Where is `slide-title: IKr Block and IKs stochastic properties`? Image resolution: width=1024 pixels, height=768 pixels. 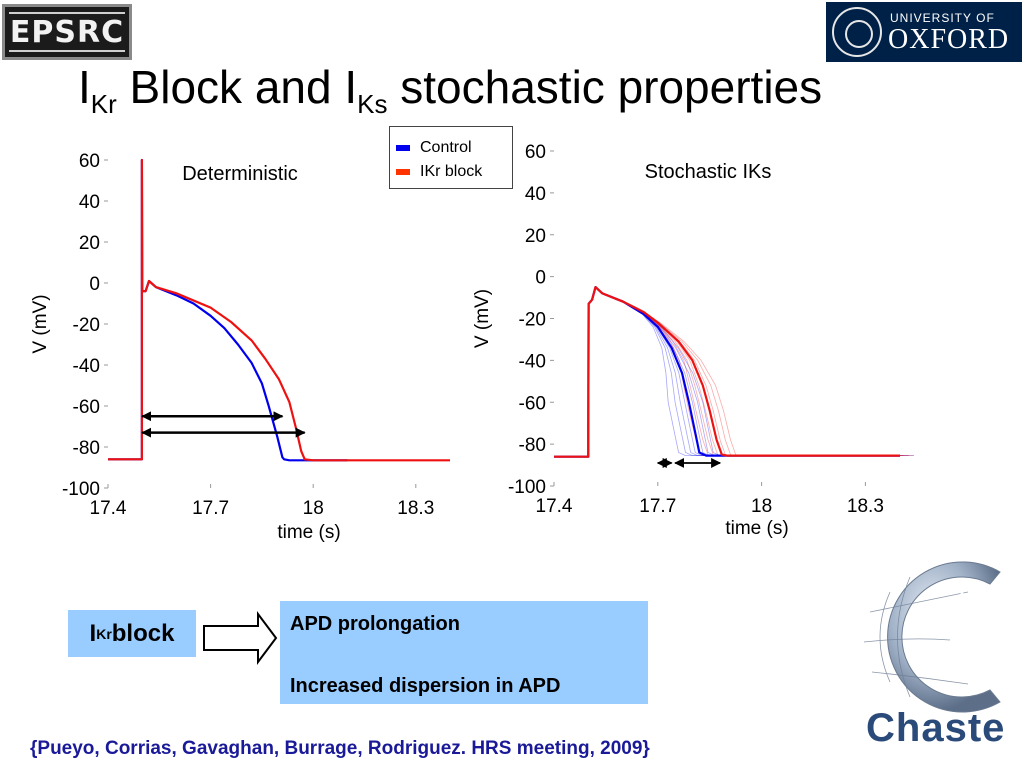 slide-title: IKr Block and IKs stochastic properties is located at coordinates (450, 90).